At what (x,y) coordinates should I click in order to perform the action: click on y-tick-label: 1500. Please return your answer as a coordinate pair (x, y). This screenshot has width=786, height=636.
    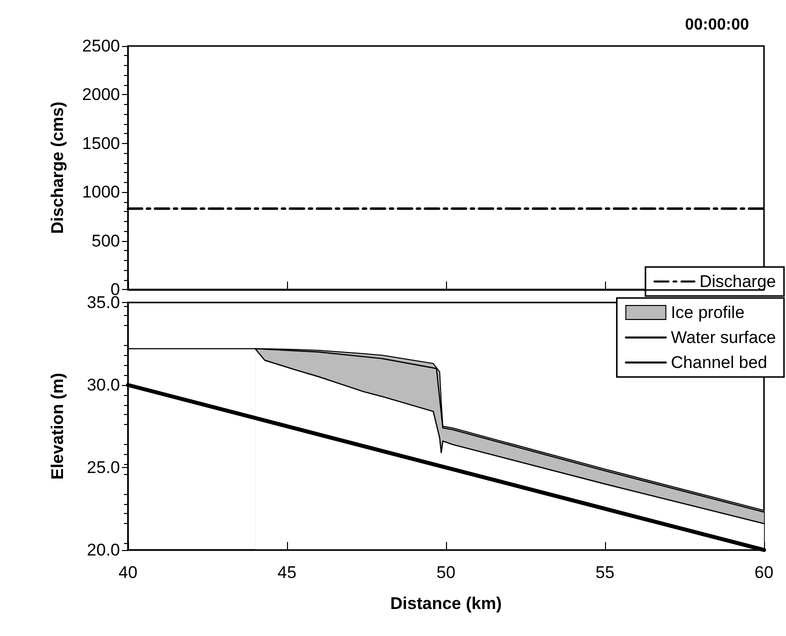
    Looking at the image, I should click on (101, 143).